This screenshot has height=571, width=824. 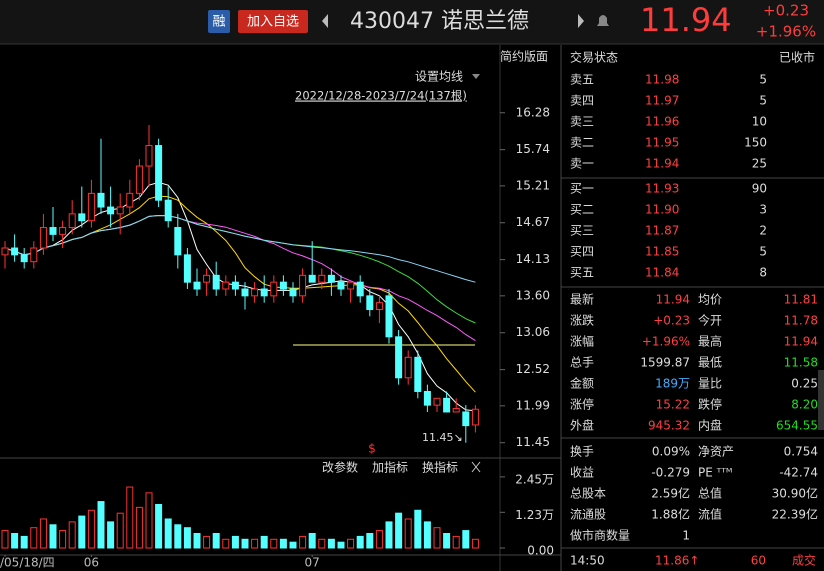 I want to click on volume-tick-label: 0.00, so click(x=540, y=551).